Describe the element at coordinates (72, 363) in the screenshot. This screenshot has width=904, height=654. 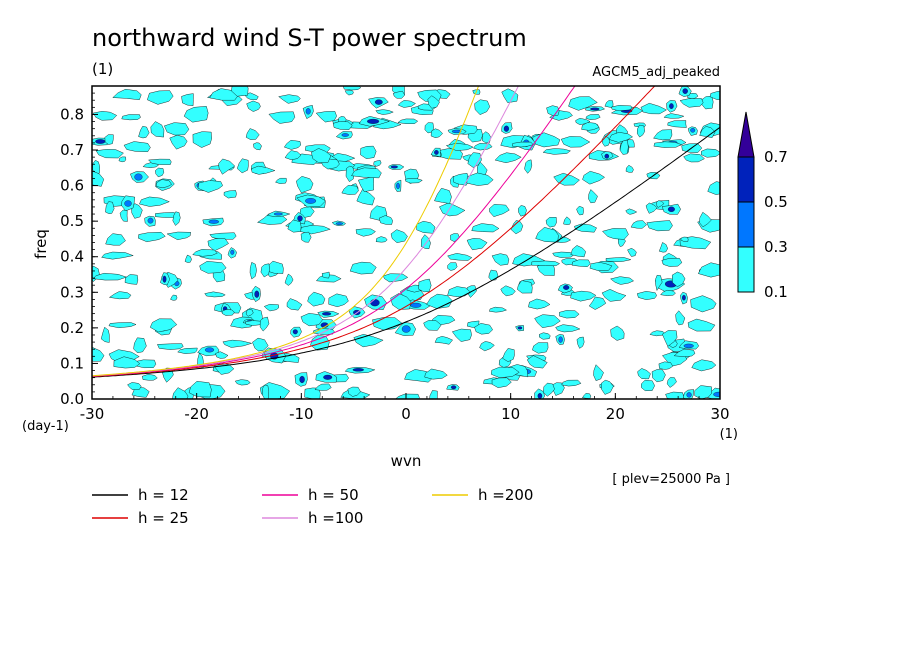
I see `y-tick-label: 0.1` at that location.